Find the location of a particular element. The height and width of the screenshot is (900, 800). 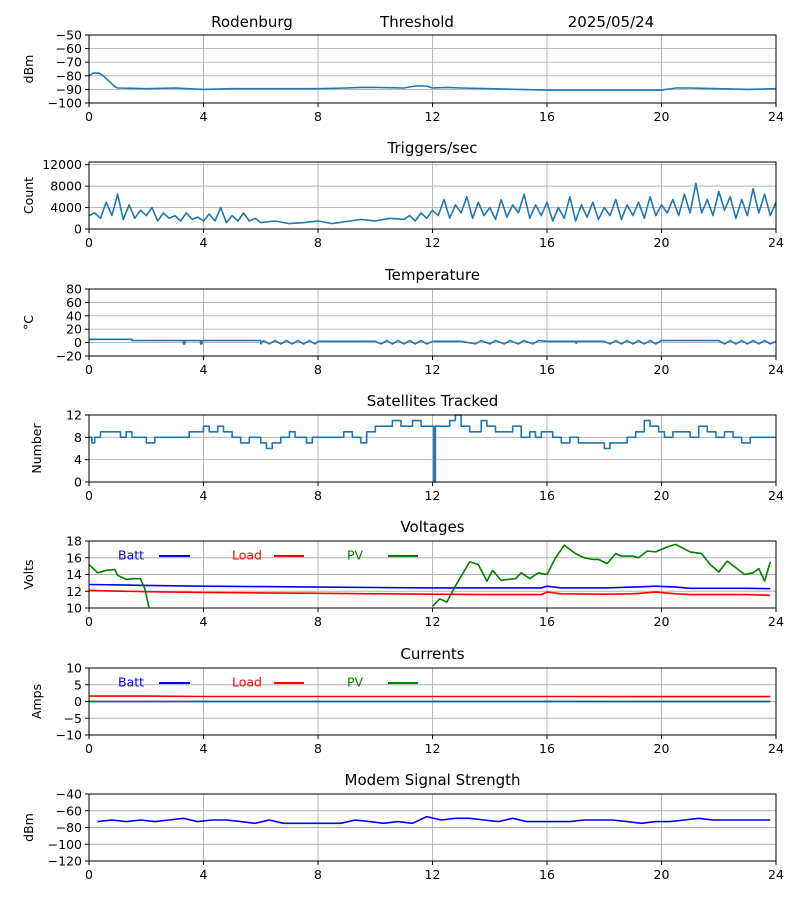

y-tick-label: 12 is located at coordinates (74, 591).